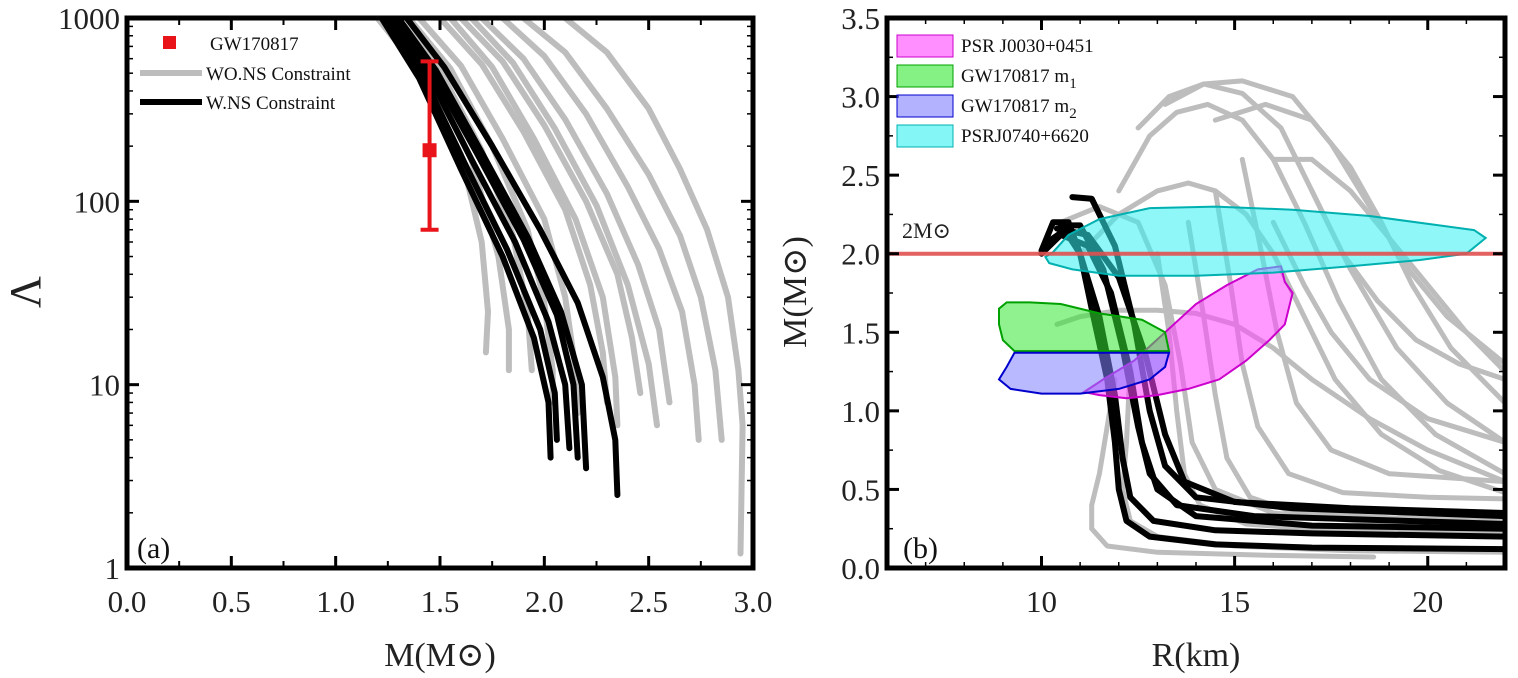 This screenshot has height=678, width=1518. Describe the element at coordinates (254, 44) in the screenshot. I see `legend-label-gw170817: GW170817` at that location.